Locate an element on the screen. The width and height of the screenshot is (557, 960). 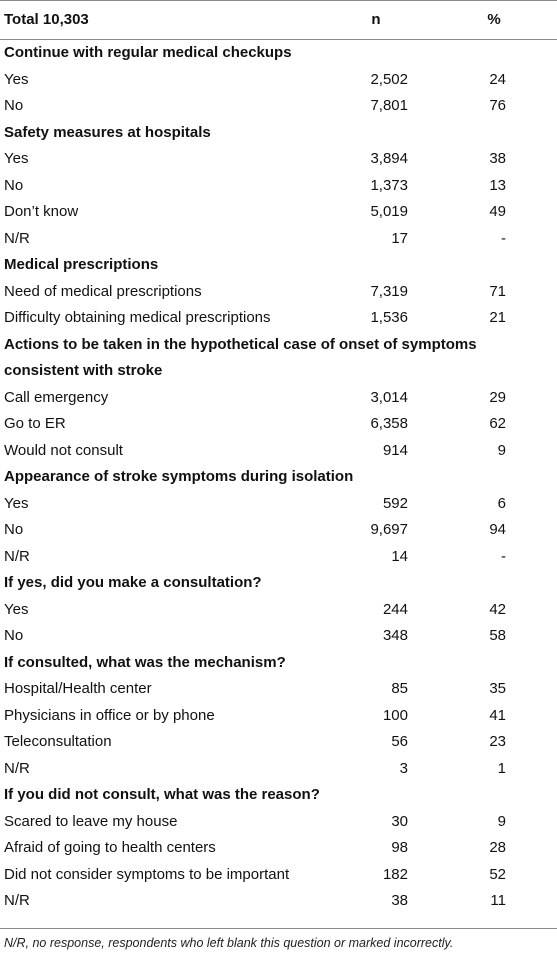
row-percent: 21 is located at coordinates (497, 317).